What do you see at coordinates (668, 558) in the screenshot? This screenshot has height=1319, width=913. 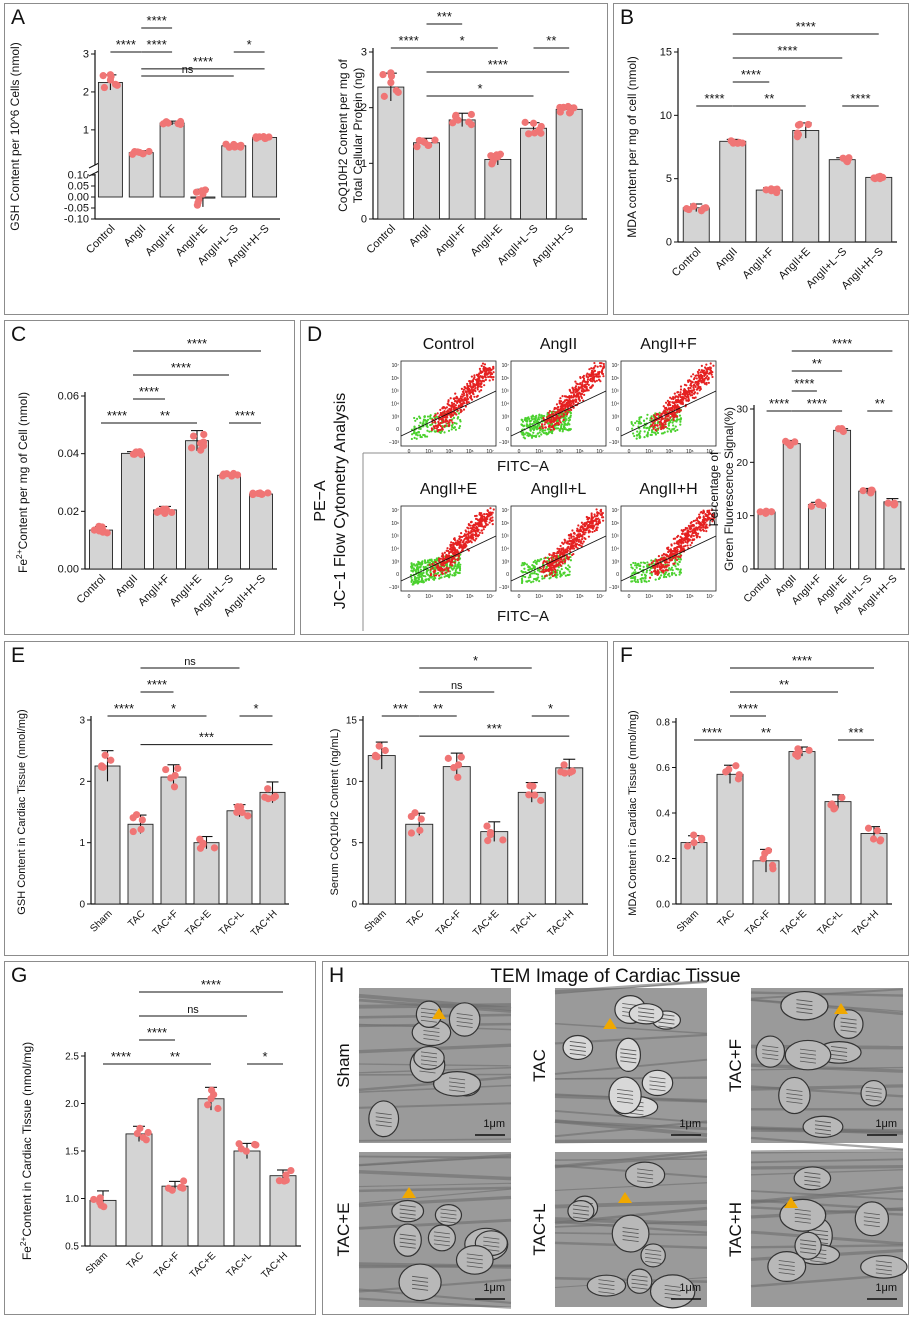 I see `gate-line` at bounding box center [668, 558].